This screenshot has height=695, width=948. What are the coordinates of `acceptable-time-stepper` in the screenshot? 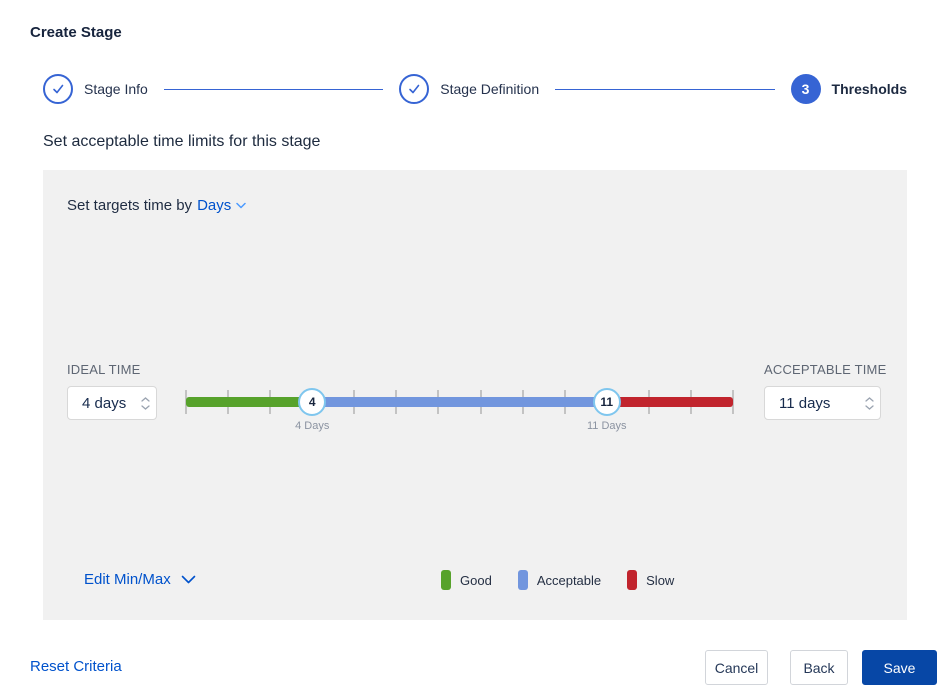 It's located at (869, 403).